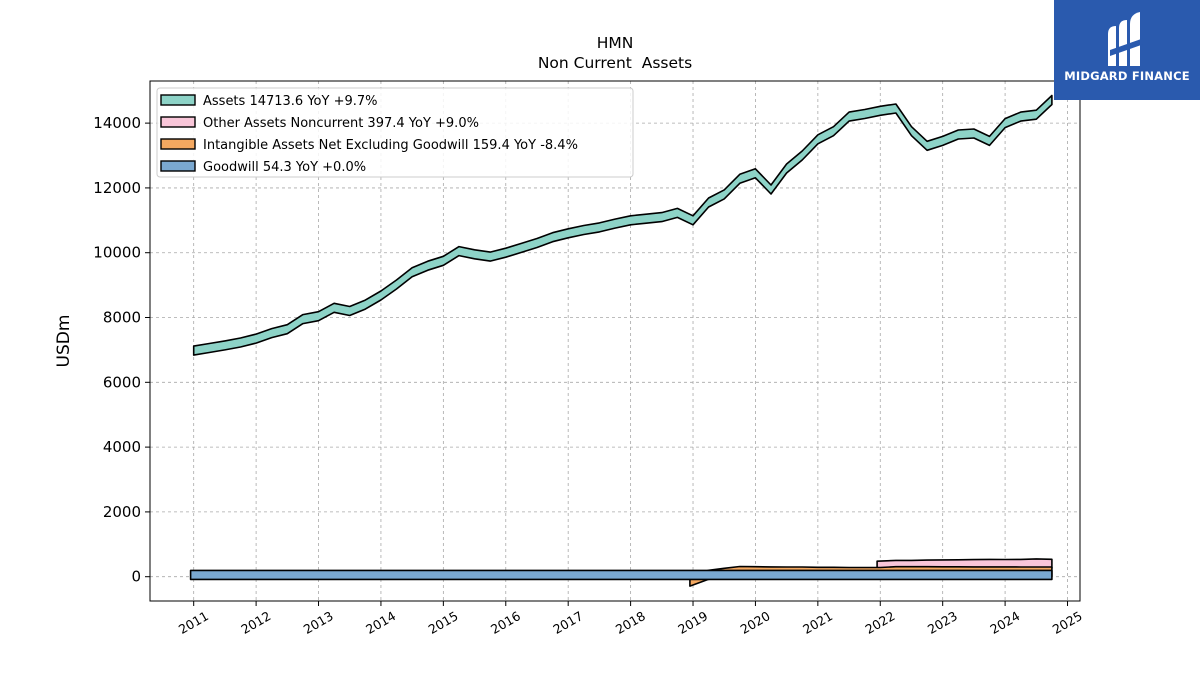  I want to click on y-tick-label: 8000, so click(122, 318).